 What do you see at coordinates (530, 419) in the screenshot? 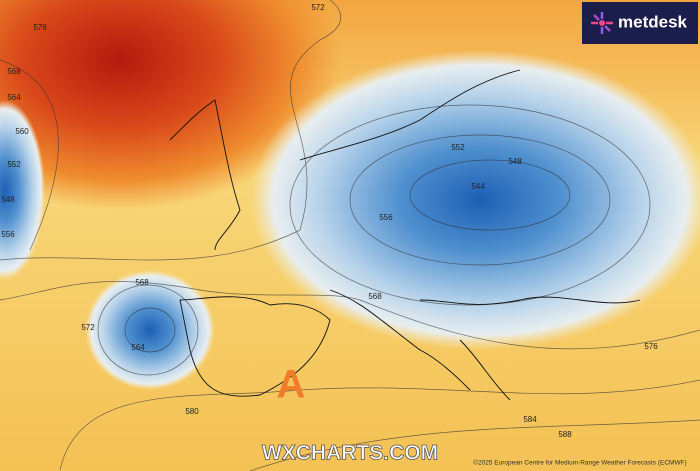
I see `contour-label: 584` at bounding box center [530, 419].